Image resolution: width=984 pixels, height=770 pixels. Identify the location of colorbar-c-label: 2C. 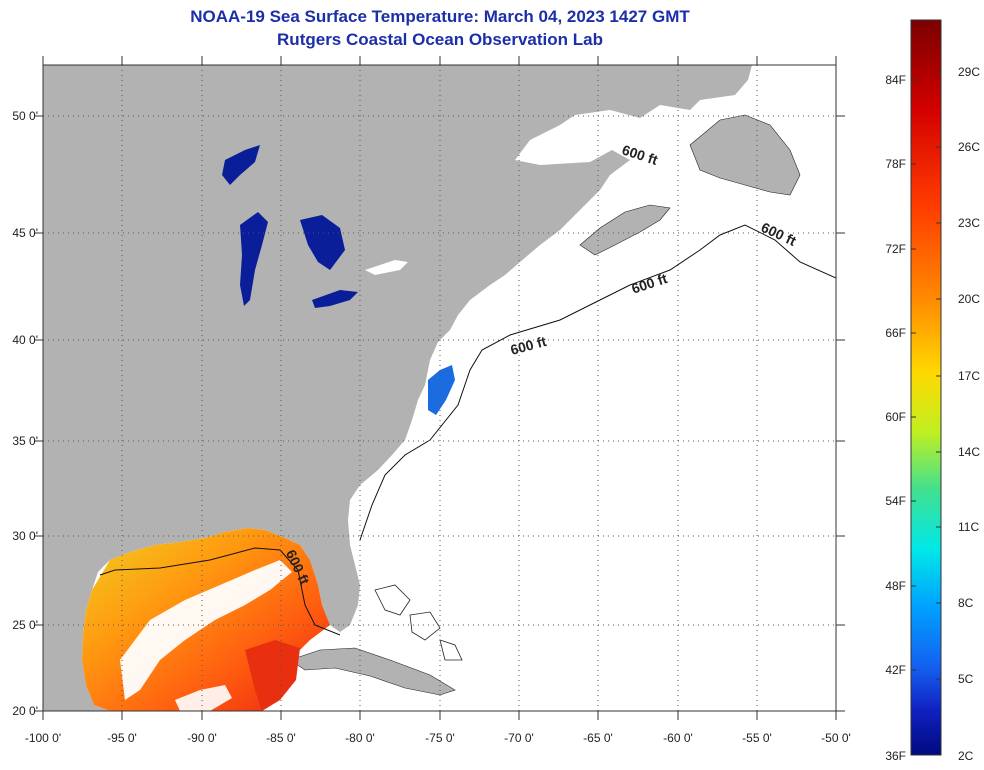
(966, 756).